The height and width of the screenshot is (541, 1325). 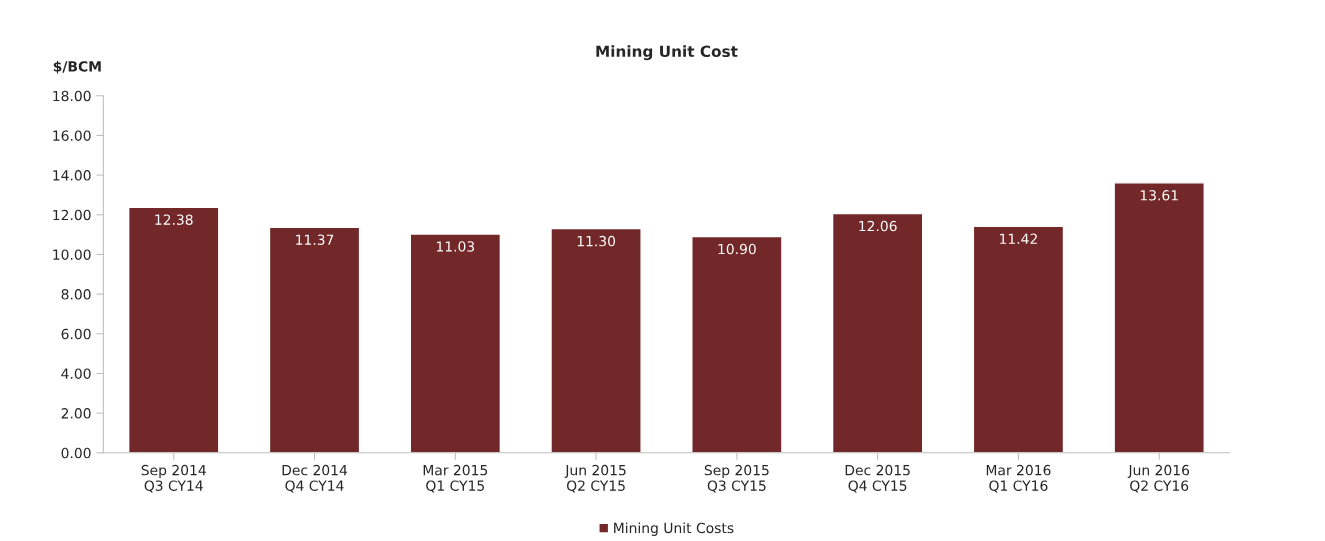 I want to click on y-tick-label: 18.00, so click(x=72, y=96).